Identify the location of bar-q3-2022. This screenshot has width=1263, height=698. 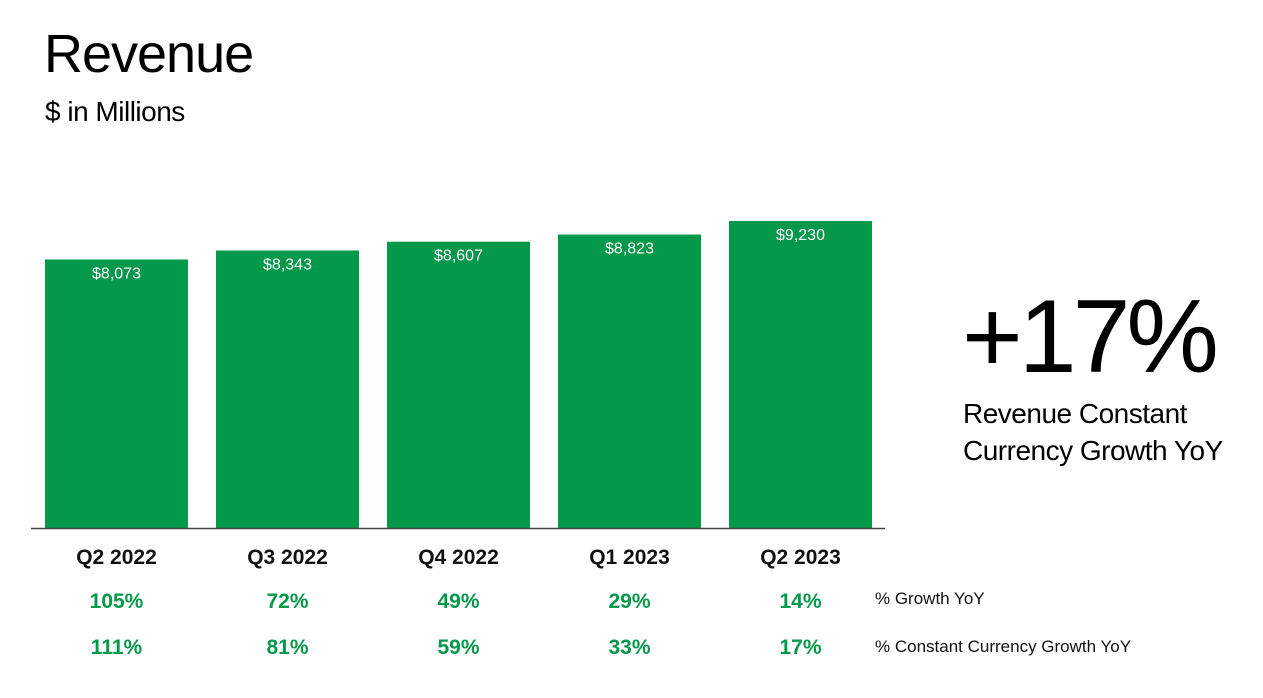
(287, 389).